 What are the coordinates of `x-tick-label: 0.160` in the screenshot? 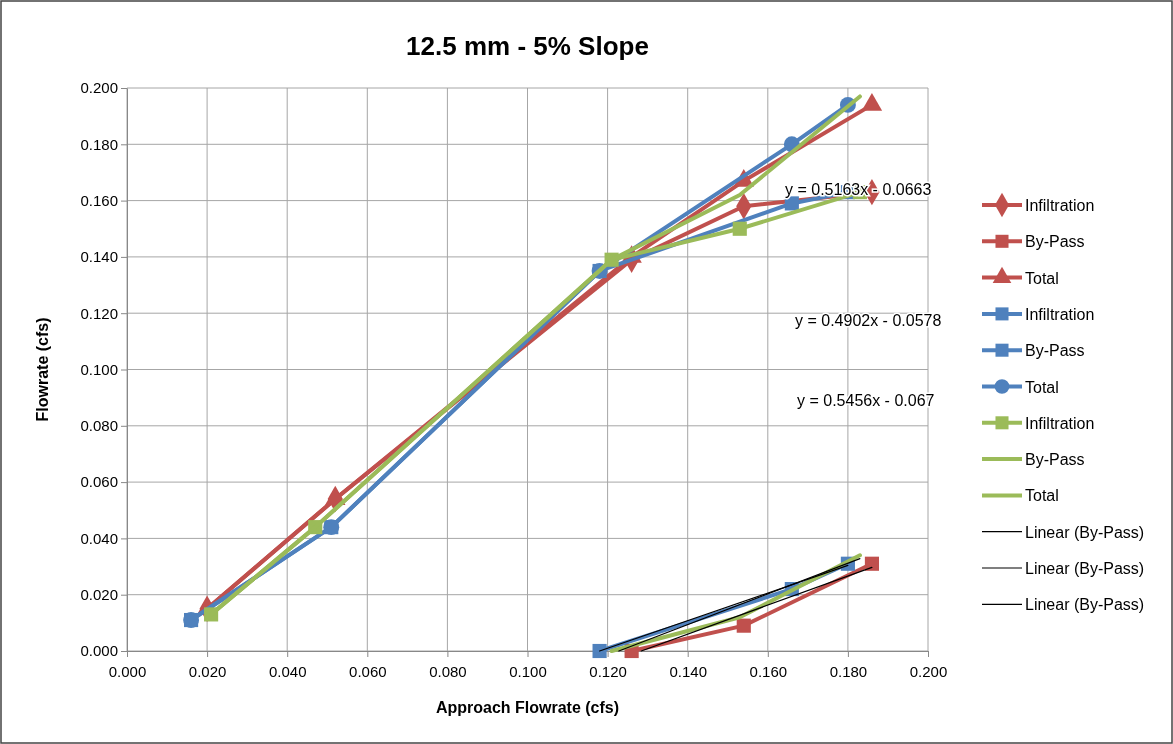 It's located at (768, 671).